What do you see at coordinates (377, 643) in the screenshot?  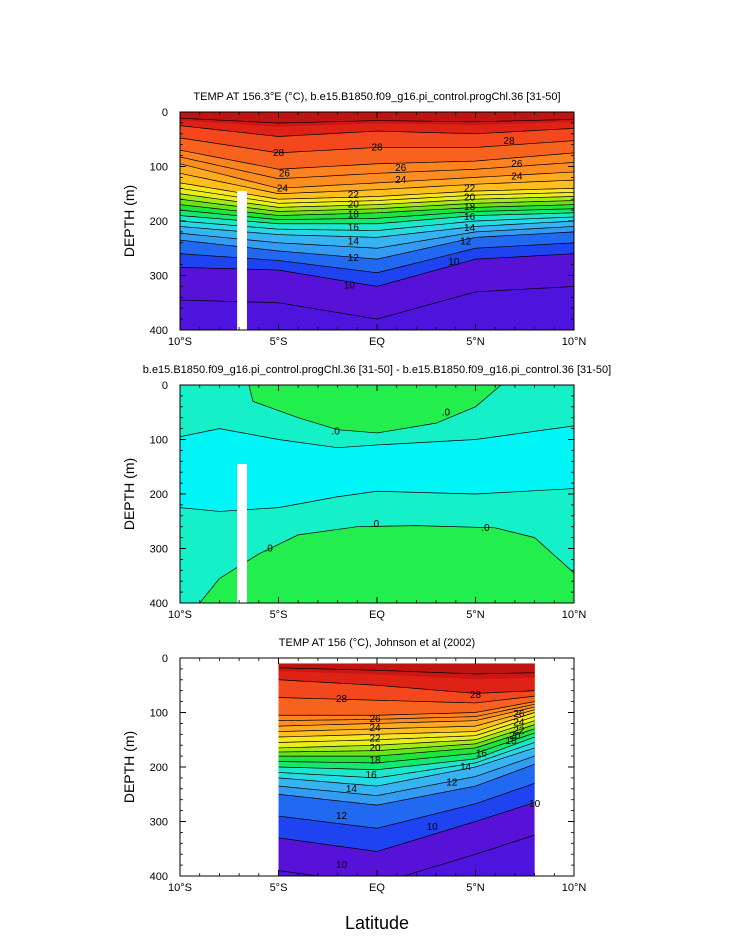 I see `panel-title: TEMP AT 156 (°C), Johnson et al (2002)` at bounding box center [377, 643].